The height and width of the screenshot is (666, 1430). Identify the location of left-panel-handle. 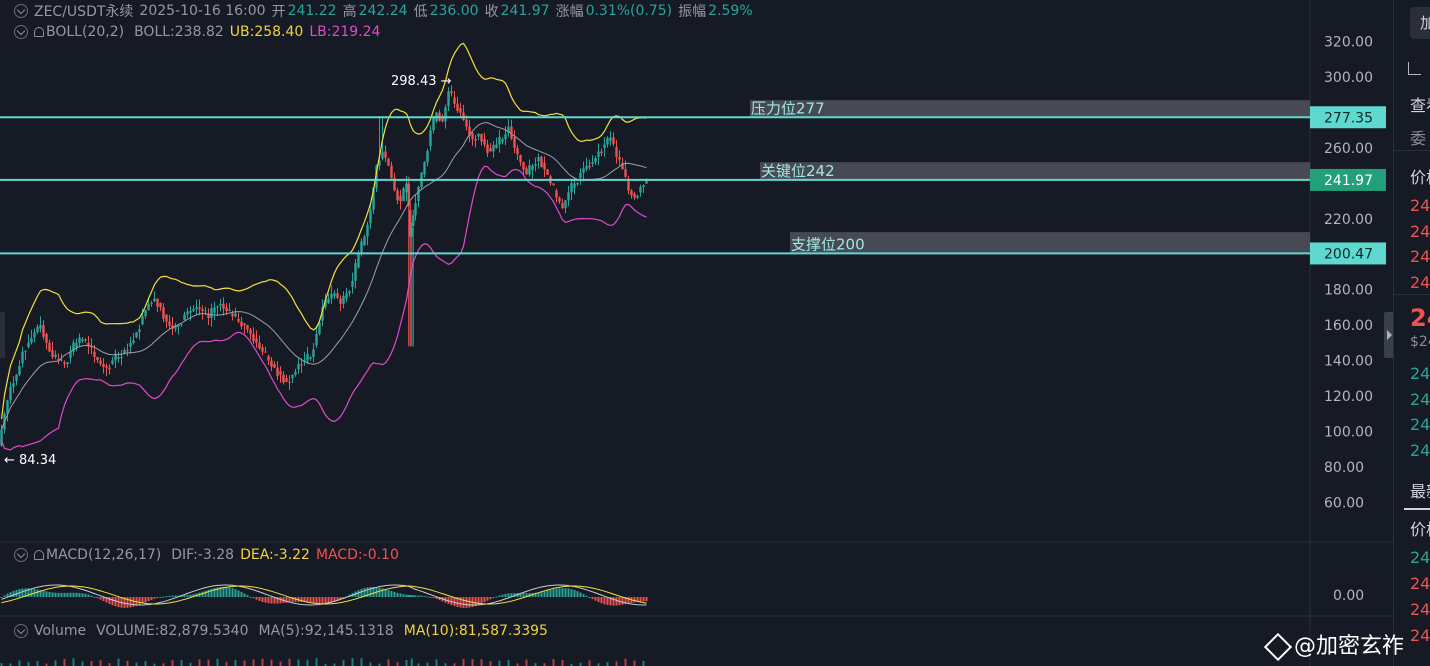
(2, 335).